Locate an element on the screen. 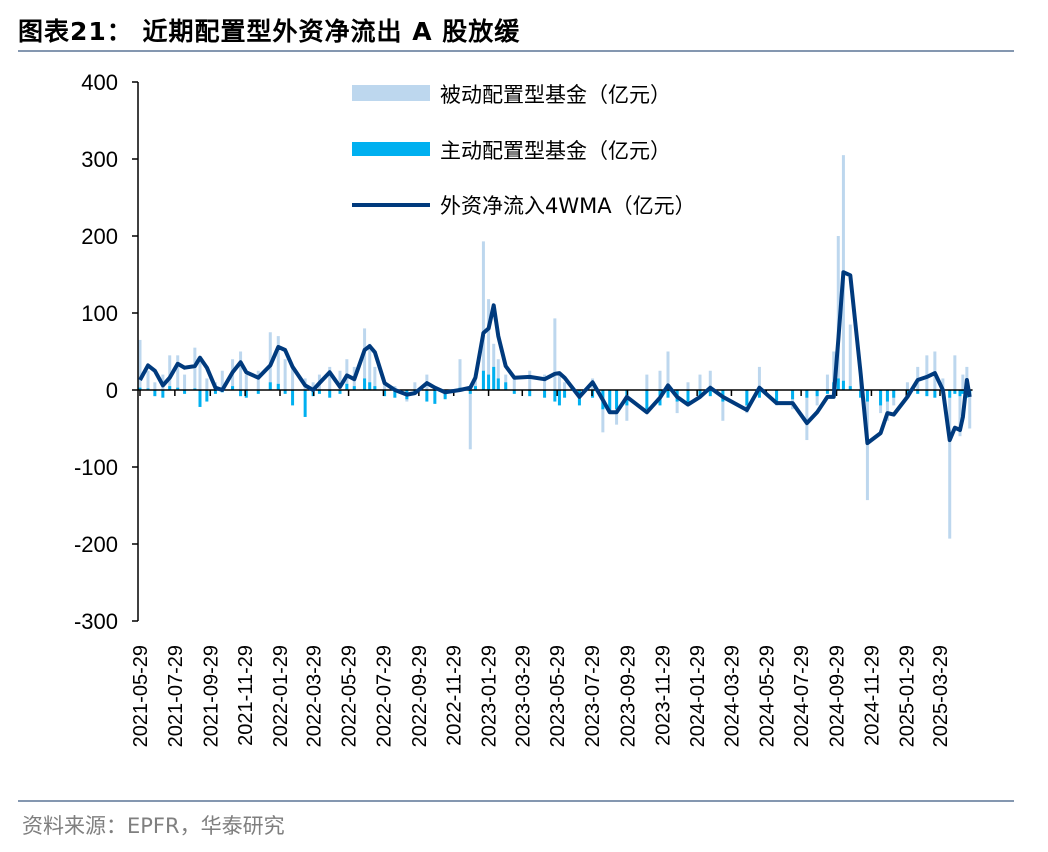 This screenshot has height=852, width=1048. x-tick-label: 2022-05-29 is located at coordinates (350, 696).